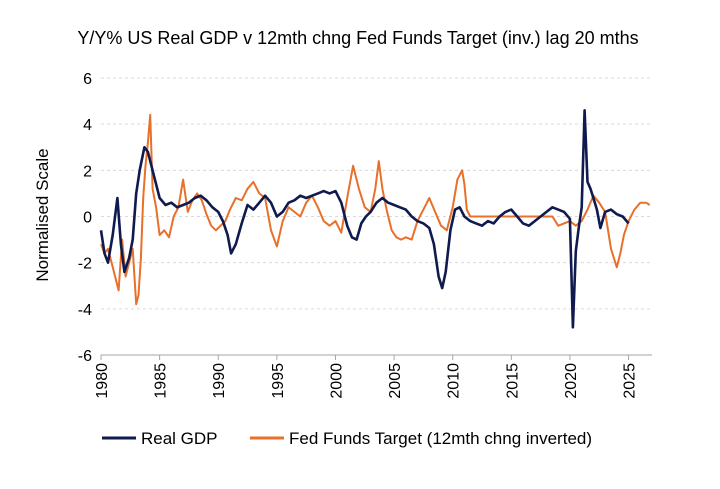 The height and width of the screenshot is (489, 720). I want to click on x-tick-label: 2010, so click(454, 381).